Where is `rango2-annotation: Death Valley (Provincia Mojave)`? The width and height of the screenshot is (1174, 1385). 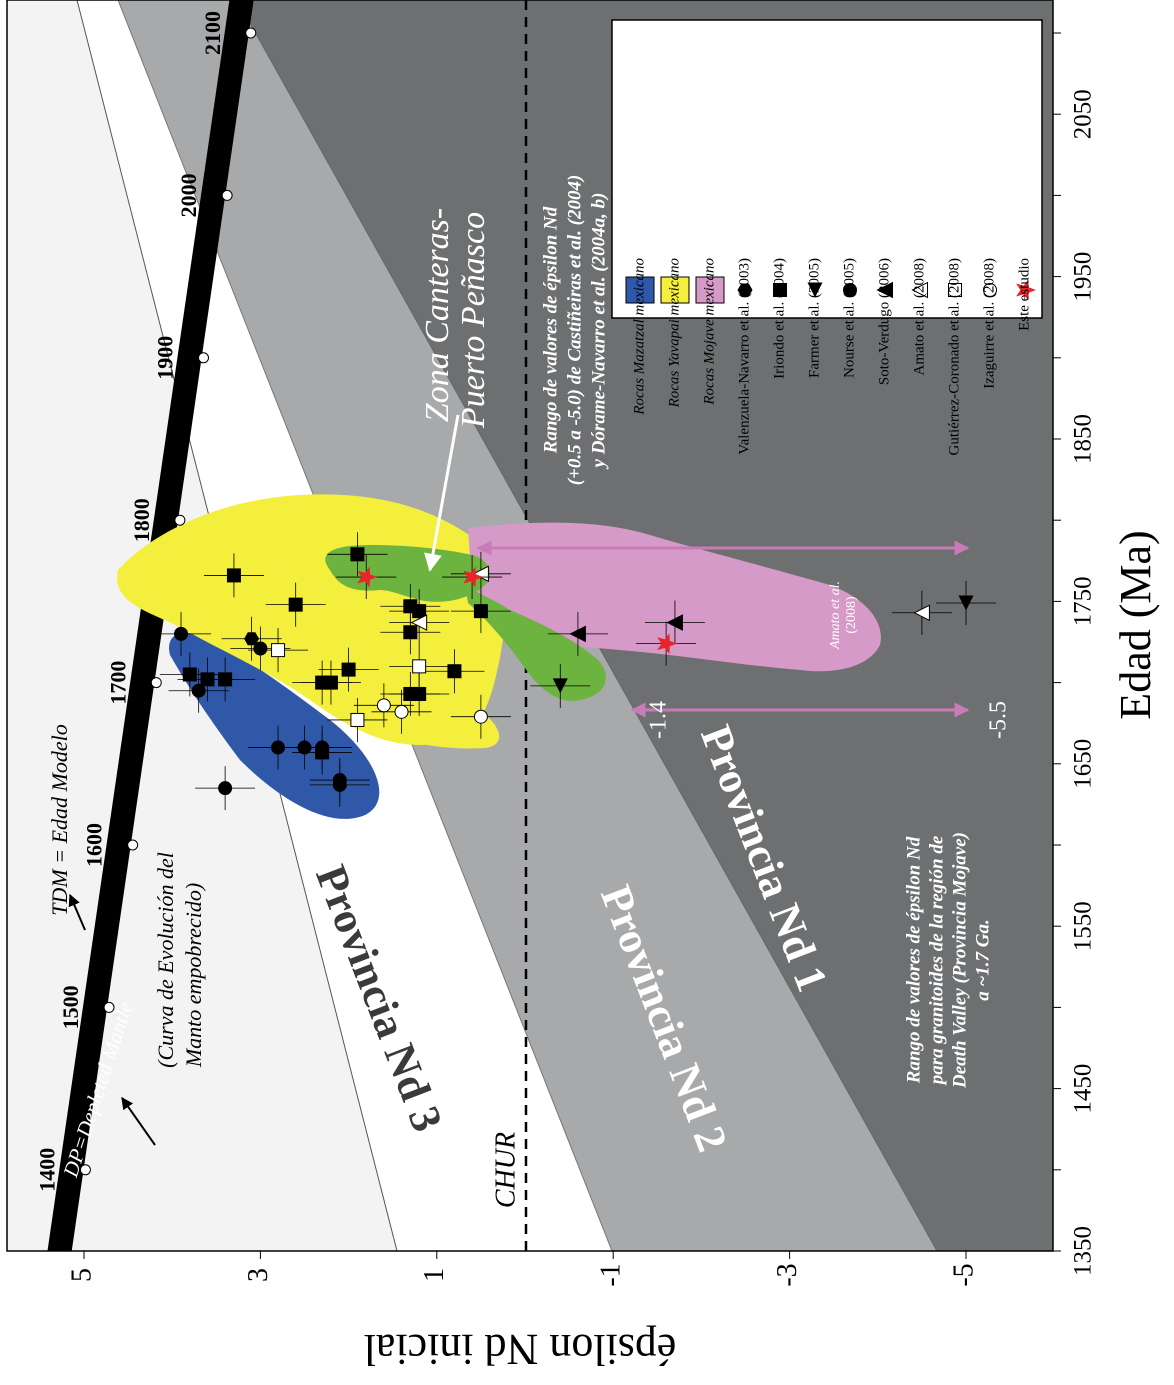 rango2-annotation: Death Valley (Provincia Mojave) is located at coordinates (959, 960).